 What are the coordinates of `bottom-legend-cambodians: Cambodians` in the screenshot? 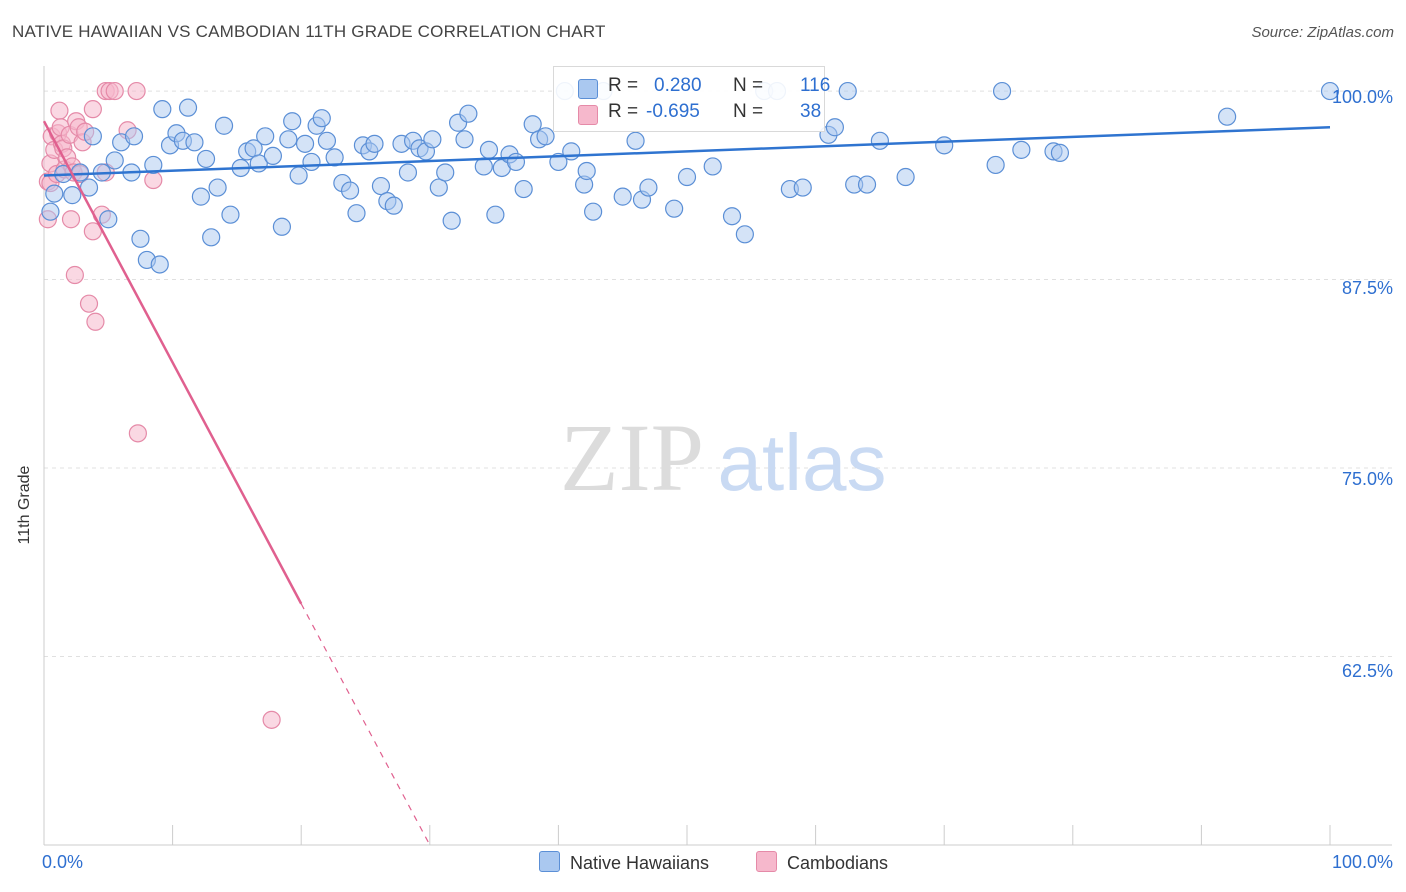 It's located at (822, 862).